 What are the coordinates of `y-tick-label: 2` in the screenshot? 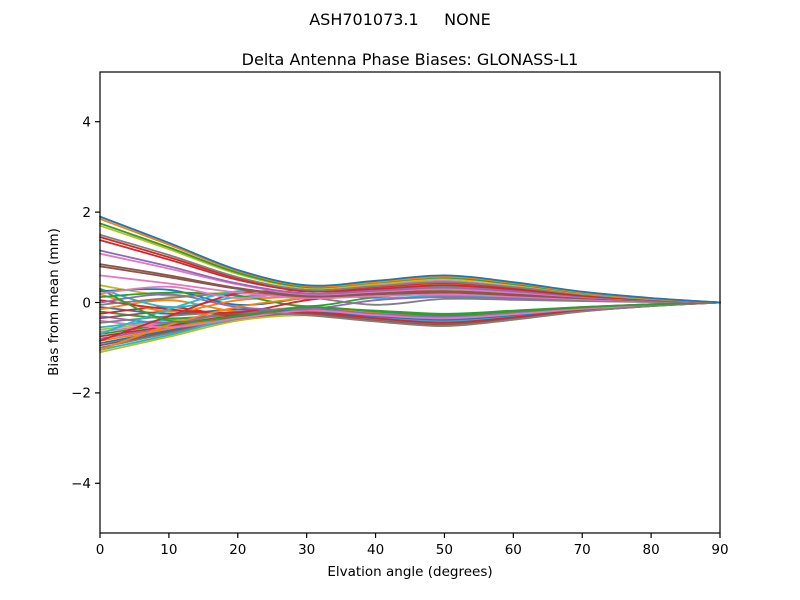 It's located at (86, 213).